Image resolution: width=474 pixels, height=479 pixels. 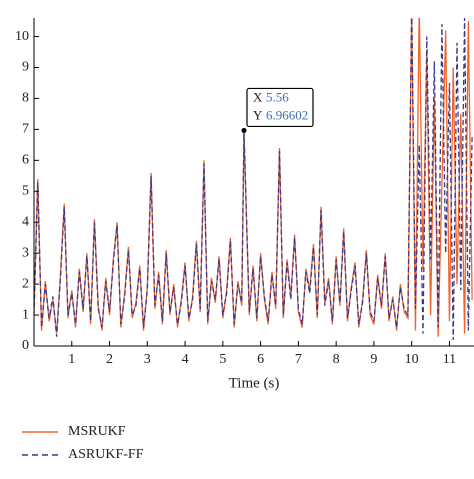 I want to click on y-tick-label: 5, so click(x=25, y=191).